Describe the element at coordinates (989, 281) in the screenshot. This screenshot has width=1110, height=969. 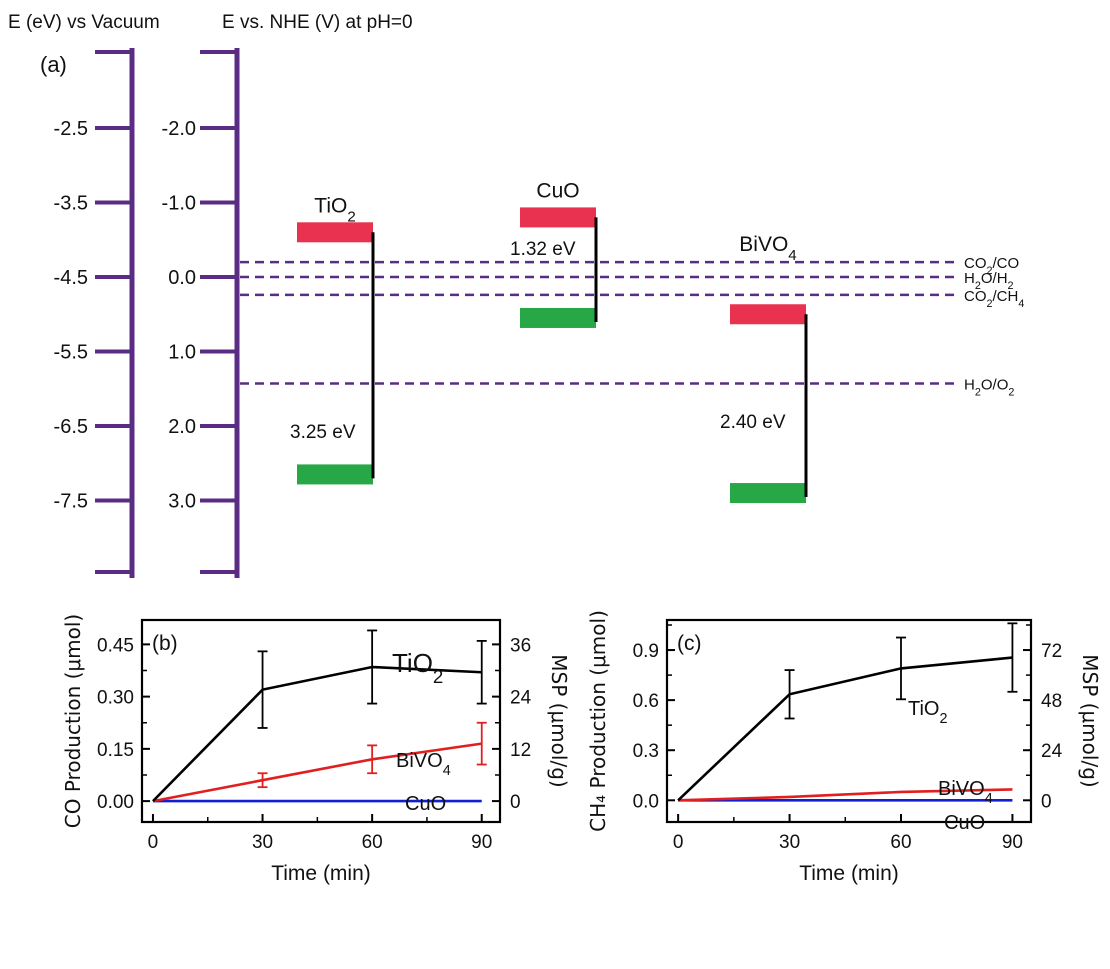
I see `redox-couple-label: H2O/H2` at that location.